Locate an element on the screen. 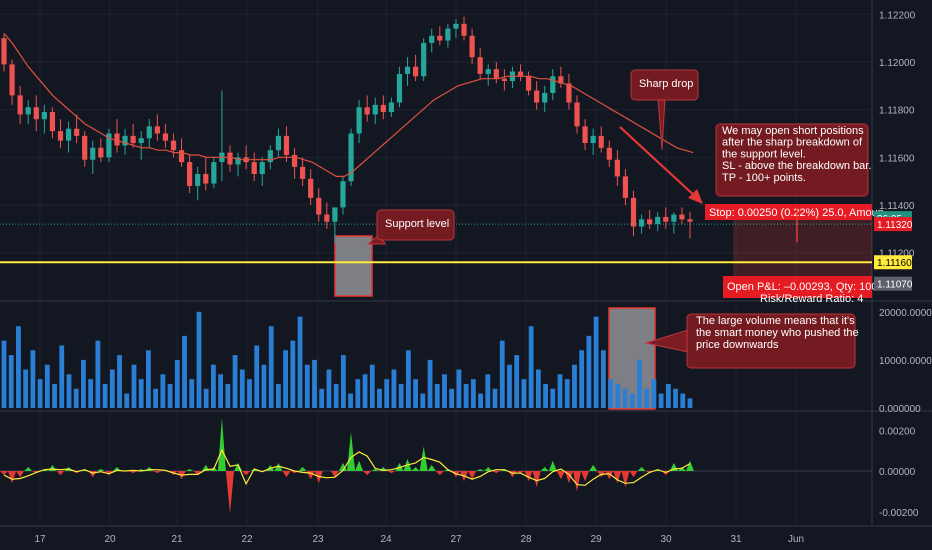 The height and width of the screenshot is (550, 932). price-tick-label: 1.11200 is located at coordinates (897, 254).